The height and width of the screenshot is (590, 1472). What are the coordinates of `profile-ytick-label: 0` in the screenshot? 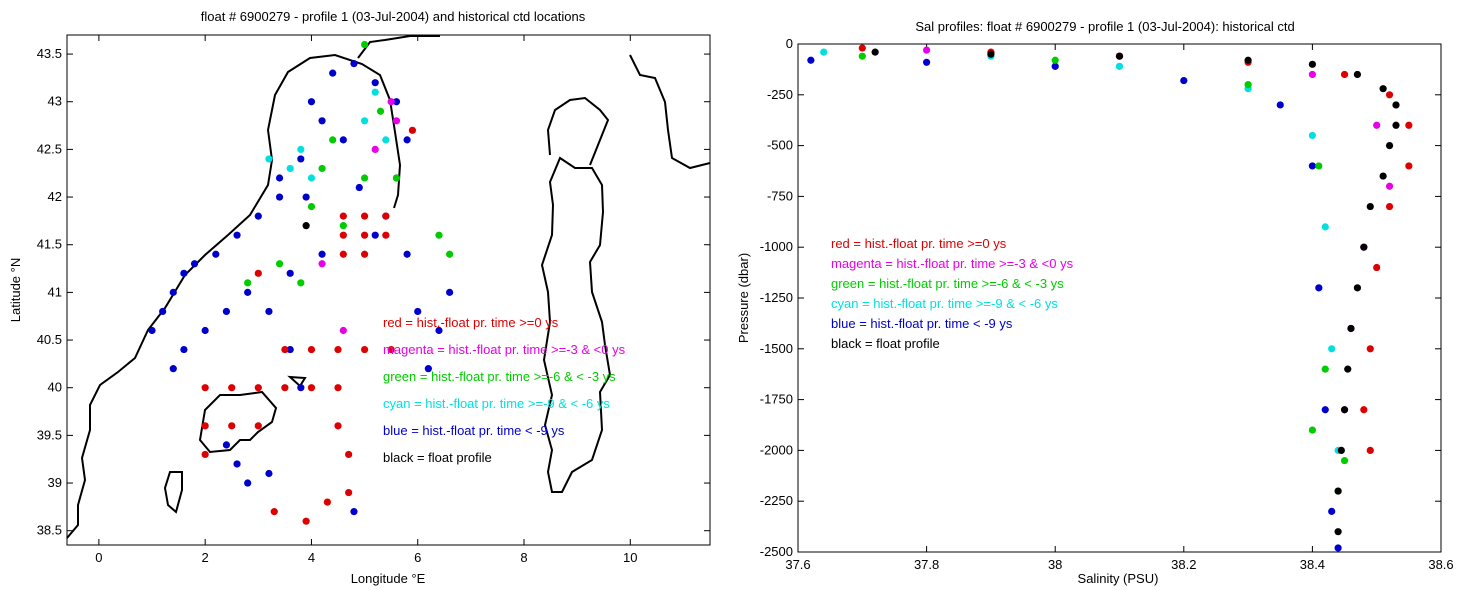 It's located at (789, 43).